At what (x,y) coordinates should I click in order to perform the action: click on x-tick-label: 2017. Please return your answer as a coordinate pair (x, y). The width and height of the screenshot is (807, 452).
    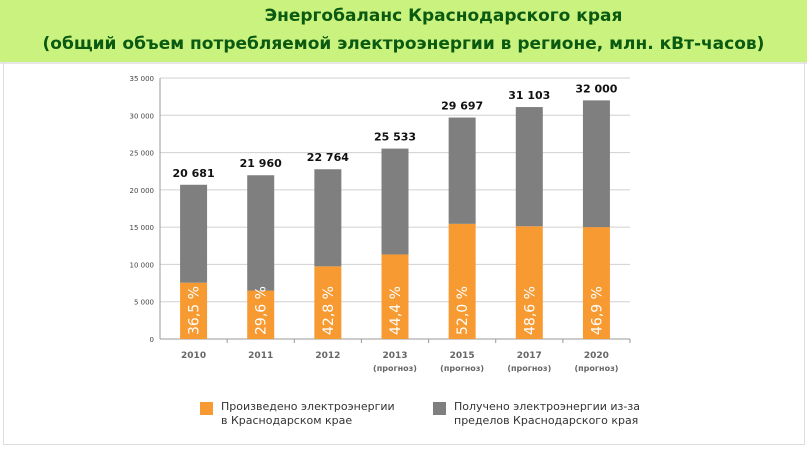
    Looking at the image, I should click on (529, 356).